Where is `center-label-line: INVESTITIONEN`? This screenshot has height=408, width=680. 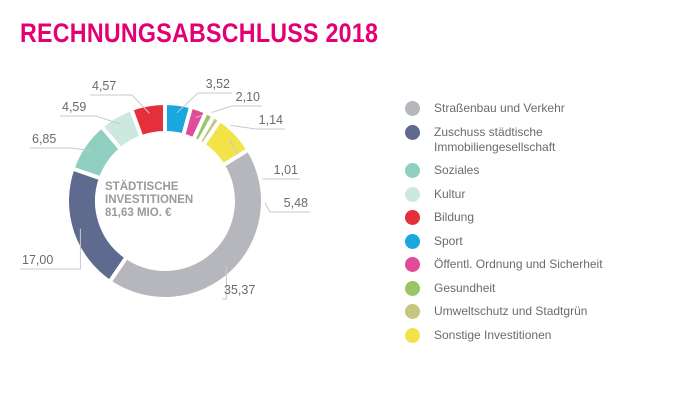 center-label-line: INVESTITIONEN is located at coordinates (149, 200).